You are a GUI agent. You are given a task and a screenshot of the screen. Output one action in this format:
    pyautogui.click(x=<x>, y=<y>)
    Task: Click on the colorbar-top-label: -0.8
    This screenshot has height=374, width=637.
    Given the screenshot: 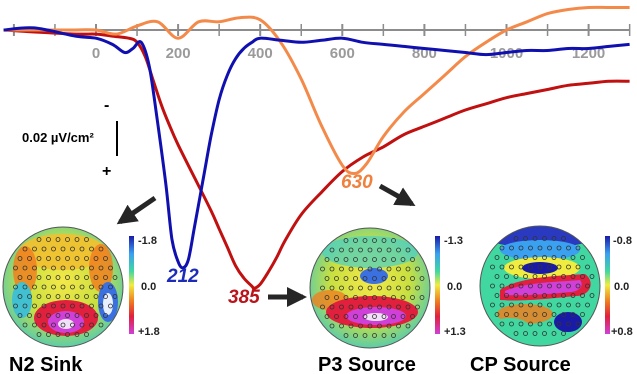 What is the action you would take?
    pyautogui.click(x=622, y=241)
    